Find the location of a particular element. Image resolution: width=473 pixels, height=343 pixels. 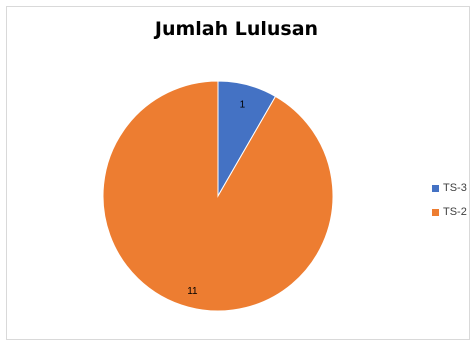

legend-label-ts-3: TS-3 is located at coordinates (455, 188).